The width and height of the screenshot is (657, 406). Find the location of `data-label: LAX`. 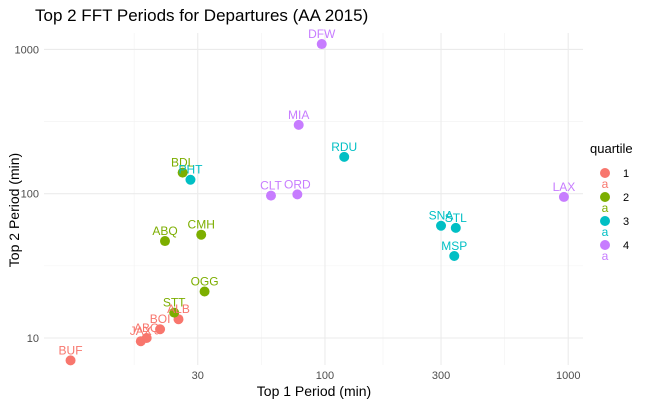

data-label: LAX is located at coordinates (564, 187).